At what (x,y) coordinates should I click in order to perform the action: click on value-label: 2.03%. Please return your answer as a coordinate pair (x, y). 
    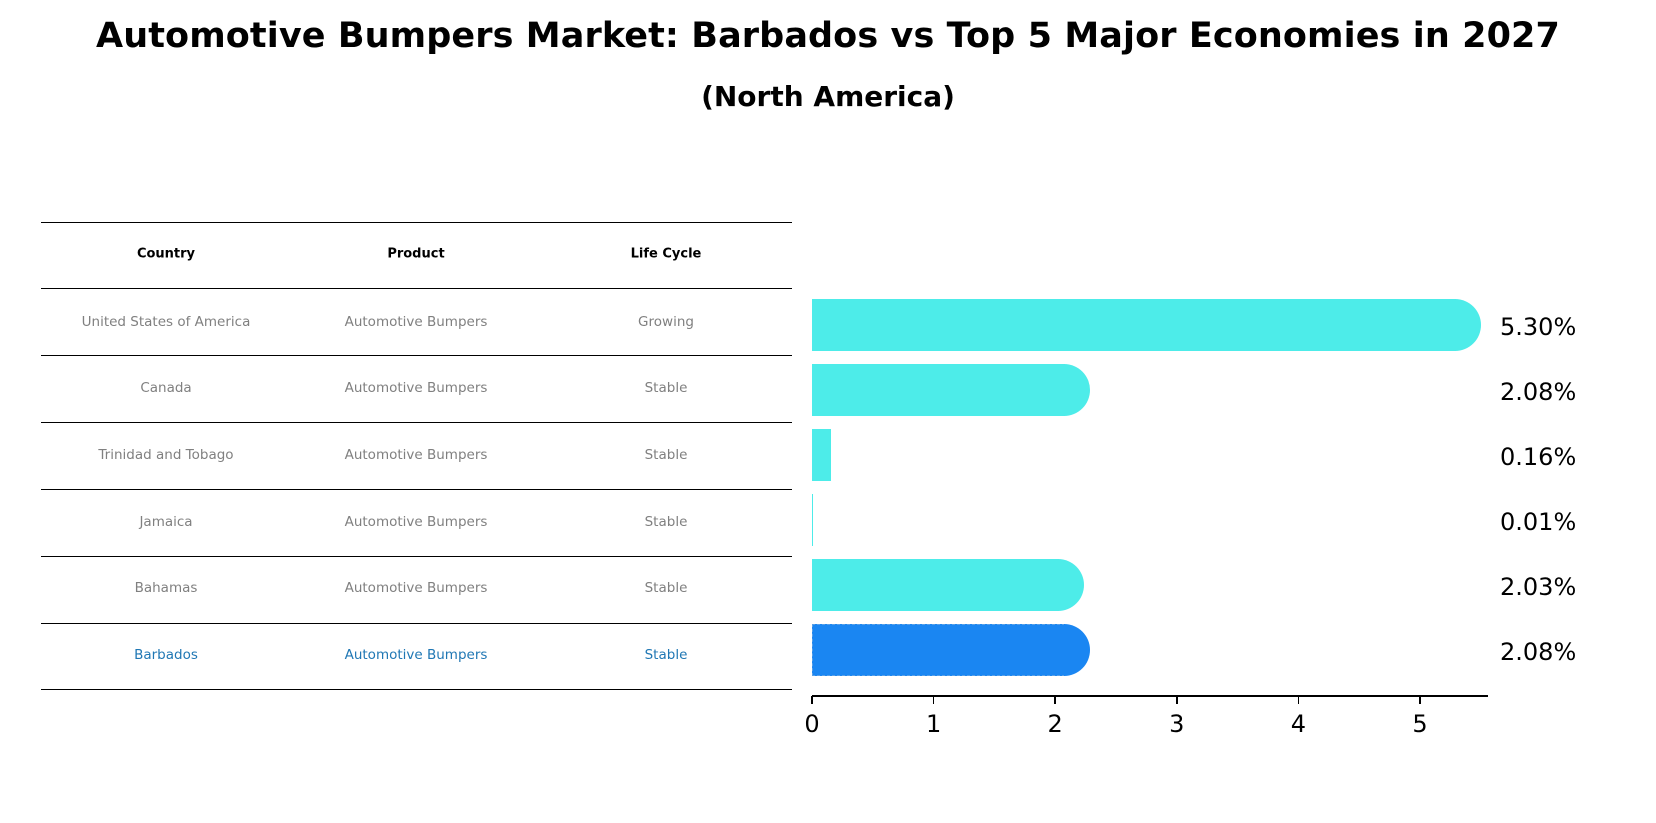
    Looking at the image, I should click on (1538, 587).